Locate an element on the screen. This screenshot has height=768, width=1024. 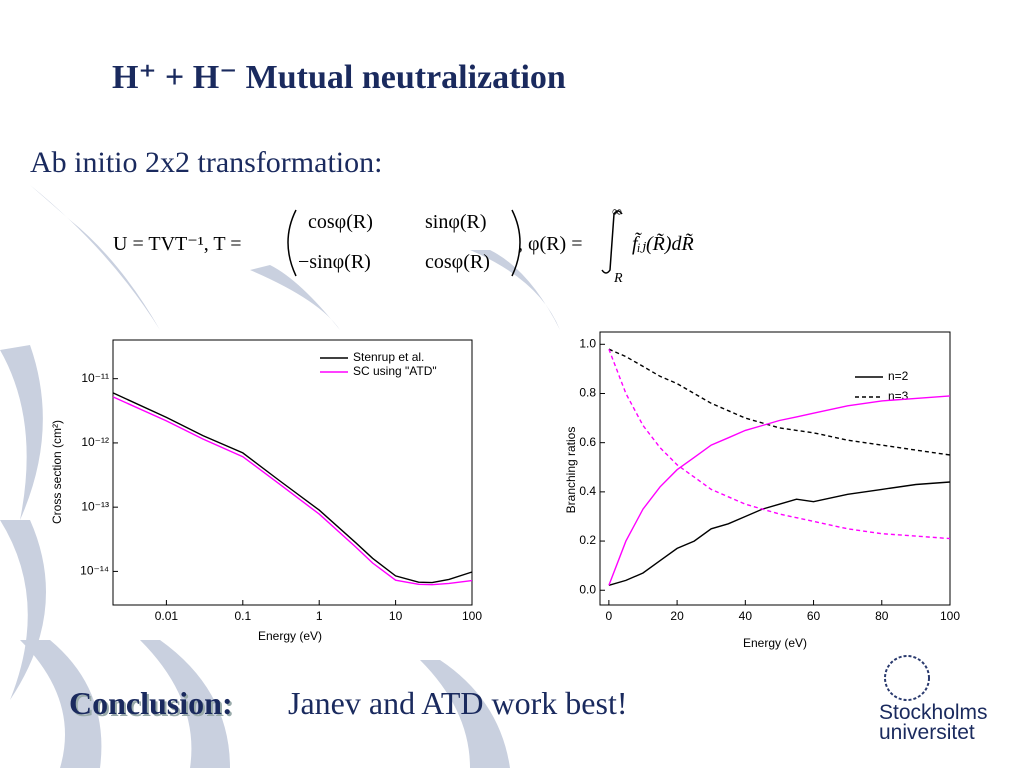
y-axis-label: Branching ratios is located at coordinates (571, 470).